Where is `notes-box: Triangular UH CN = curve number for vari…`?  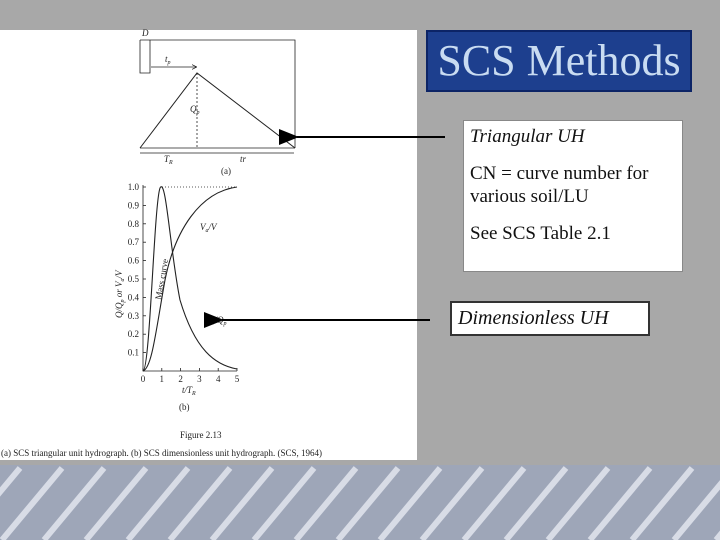 notes-box: Triangular UH CN = curve number for vari… is located at coordinates (573, 196).